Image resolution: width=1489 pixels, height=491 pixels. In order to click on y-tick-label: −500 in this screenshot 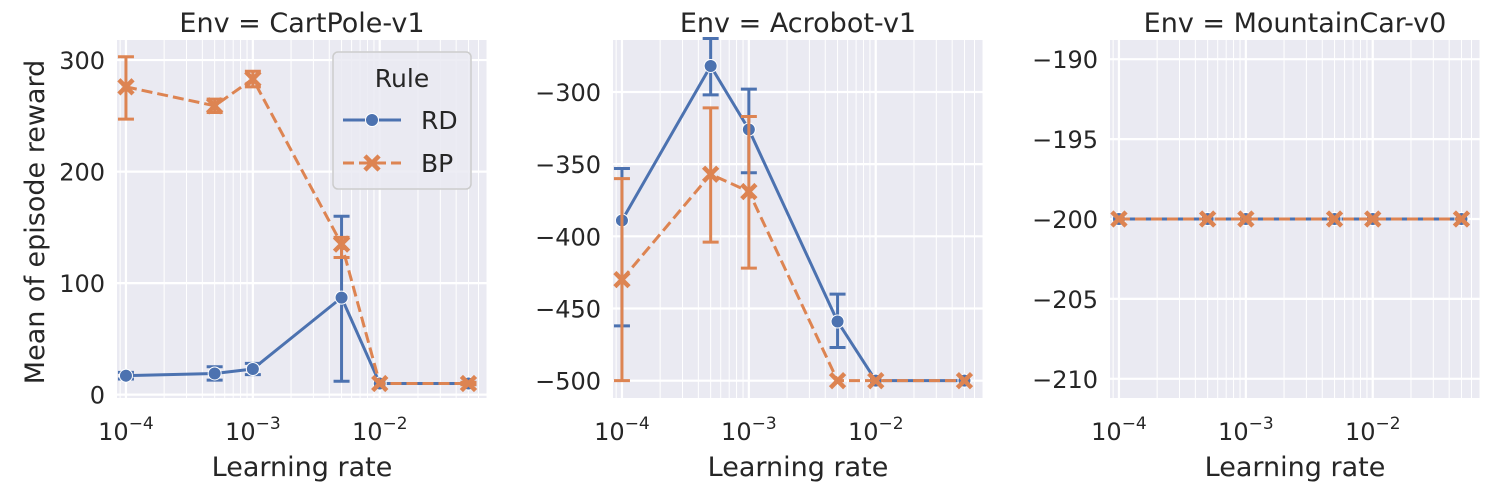, I will do `click(568, 382)`.